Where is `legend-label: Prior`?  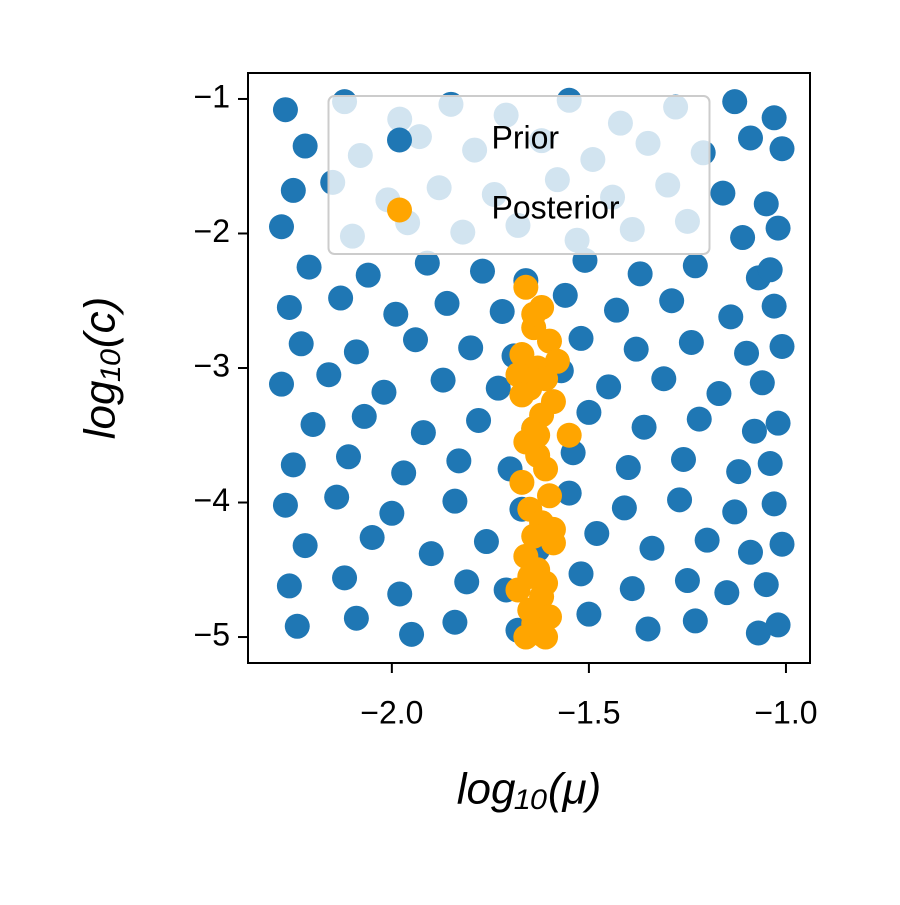
legend-label: Prior is located at coordinates (526, 137).